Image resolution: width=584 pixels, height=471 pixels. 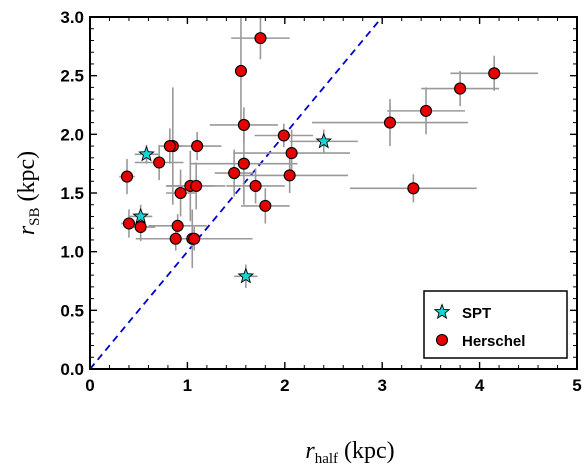 I want to click on x-tick-label: 1, so click(x=187, y=385).